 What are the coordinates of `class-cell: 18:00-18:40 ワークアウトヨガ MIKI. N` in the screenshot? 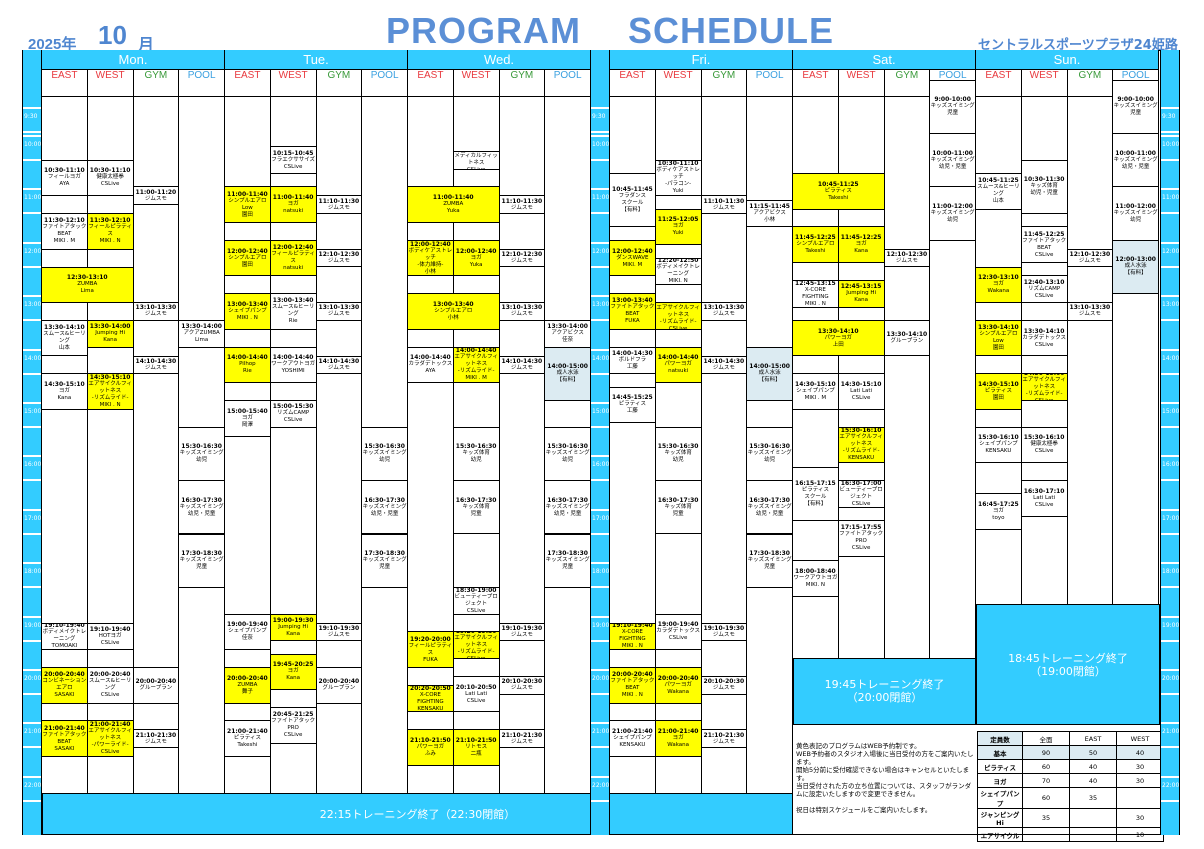 It's located at (815, 578).